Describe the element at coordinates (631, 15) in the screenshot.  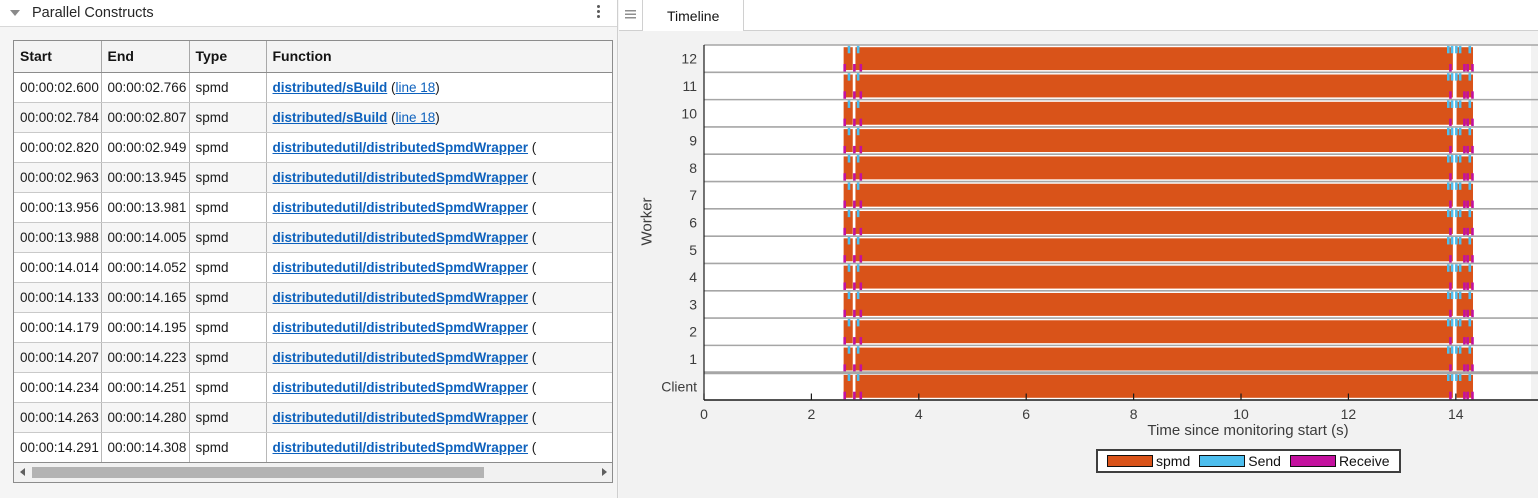
I see `panel-grip-button` at that location.